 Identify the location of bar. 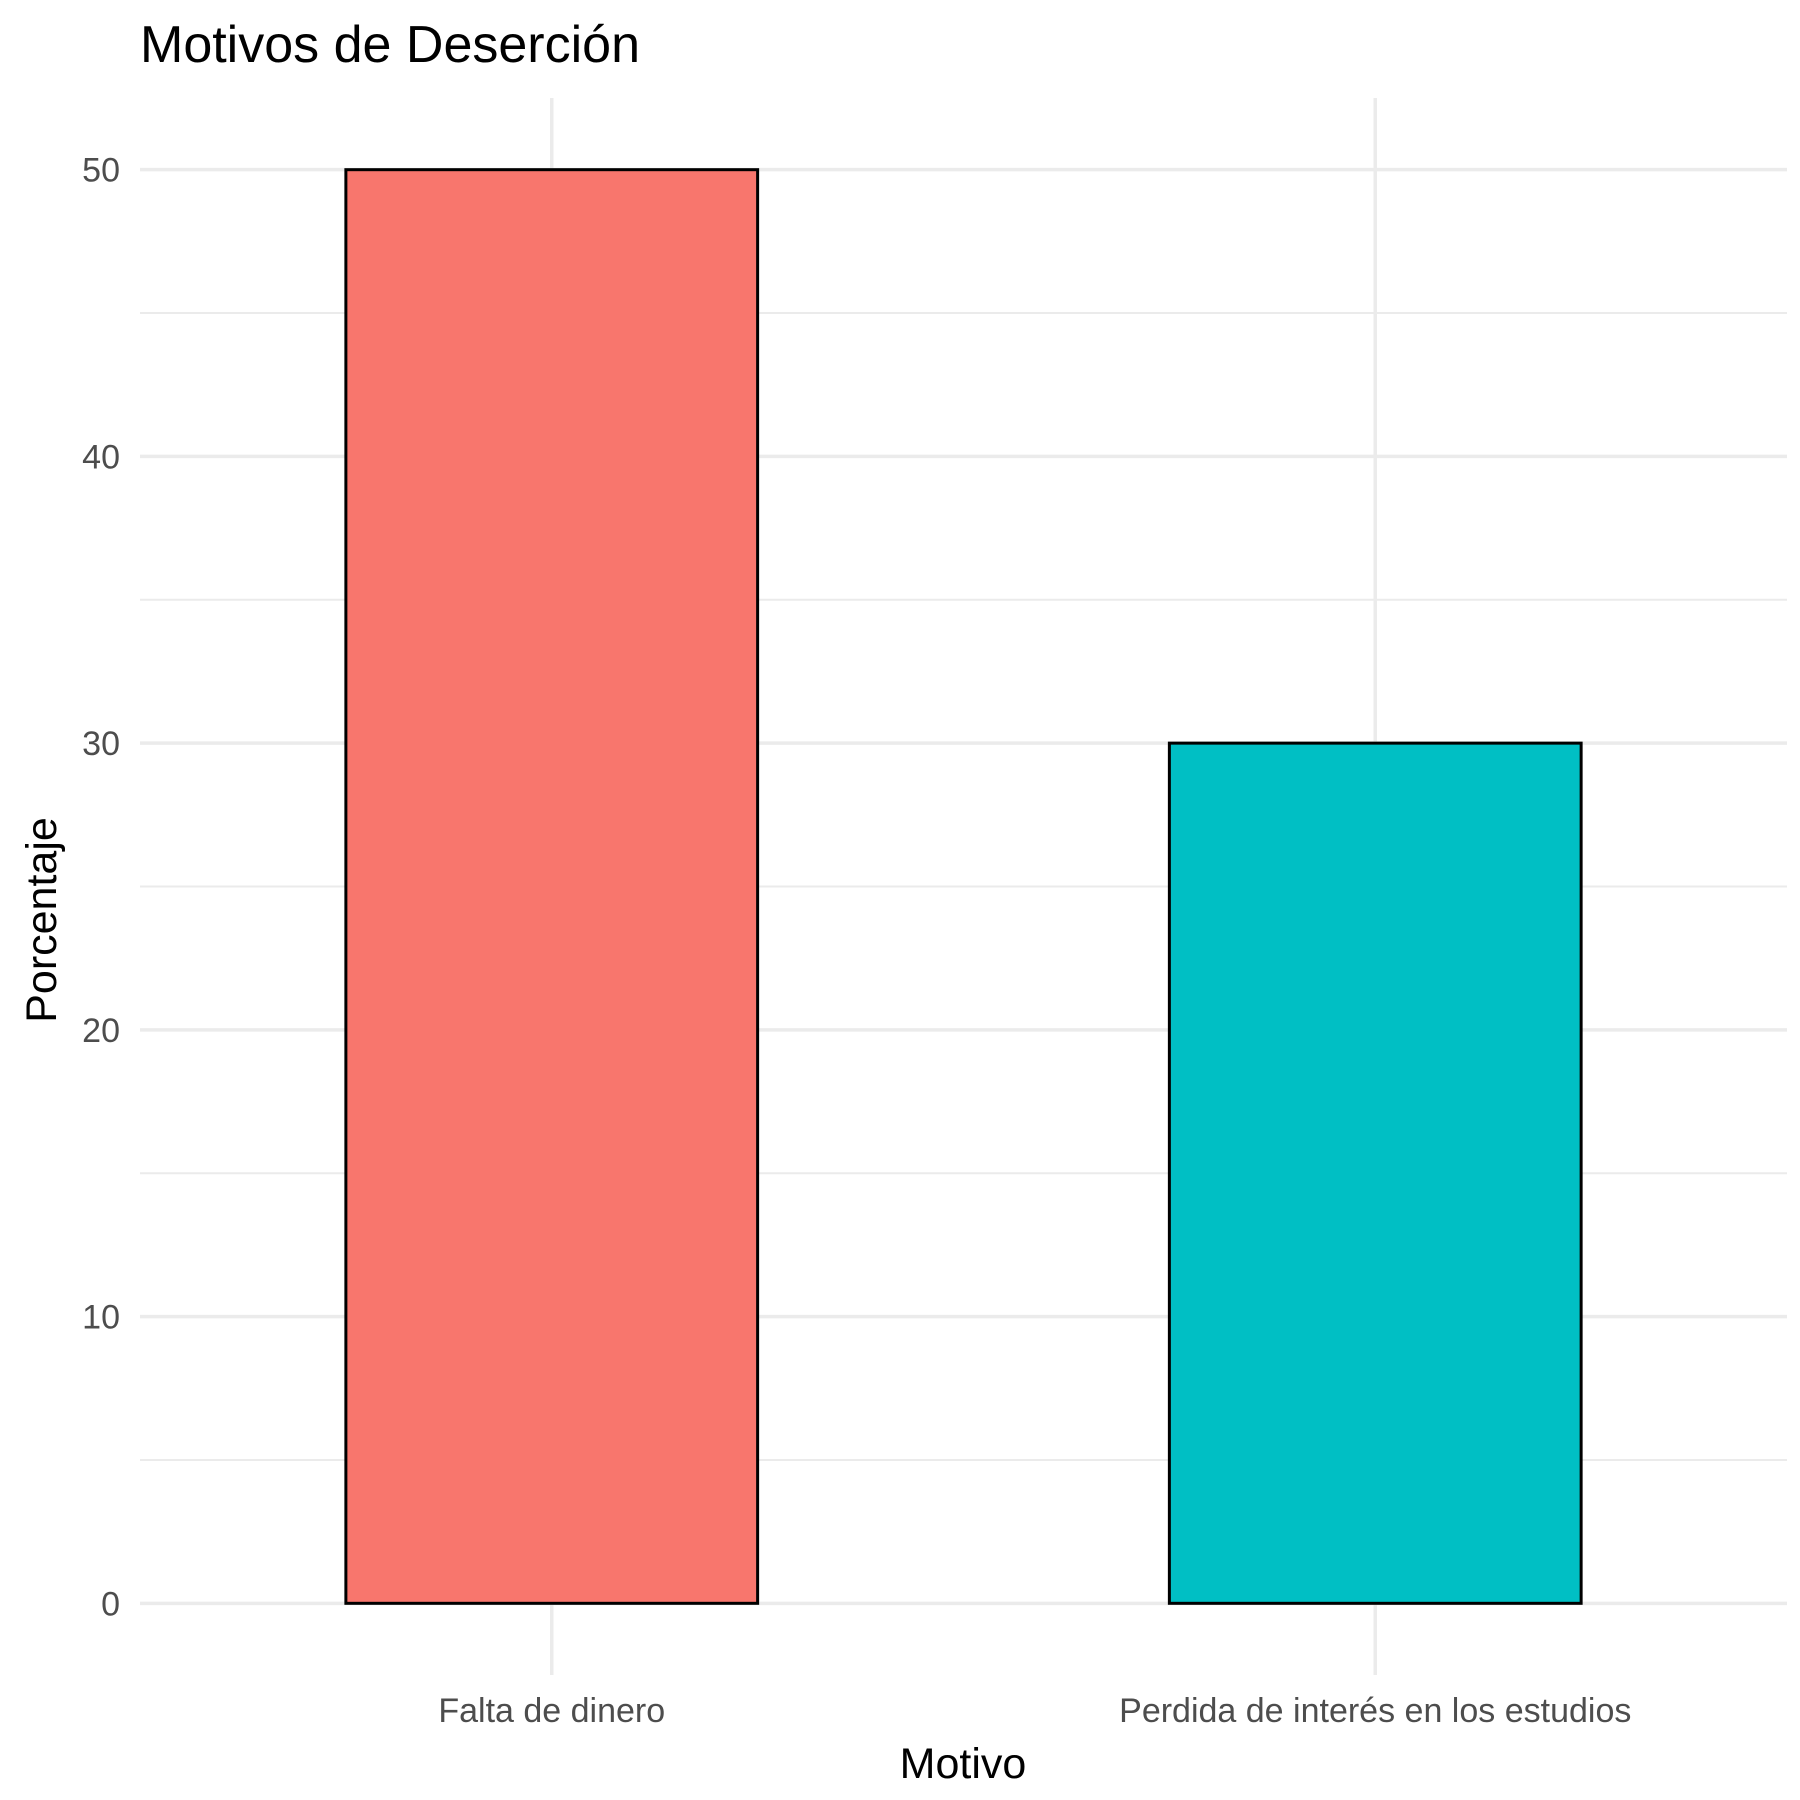
(1375, 1173).